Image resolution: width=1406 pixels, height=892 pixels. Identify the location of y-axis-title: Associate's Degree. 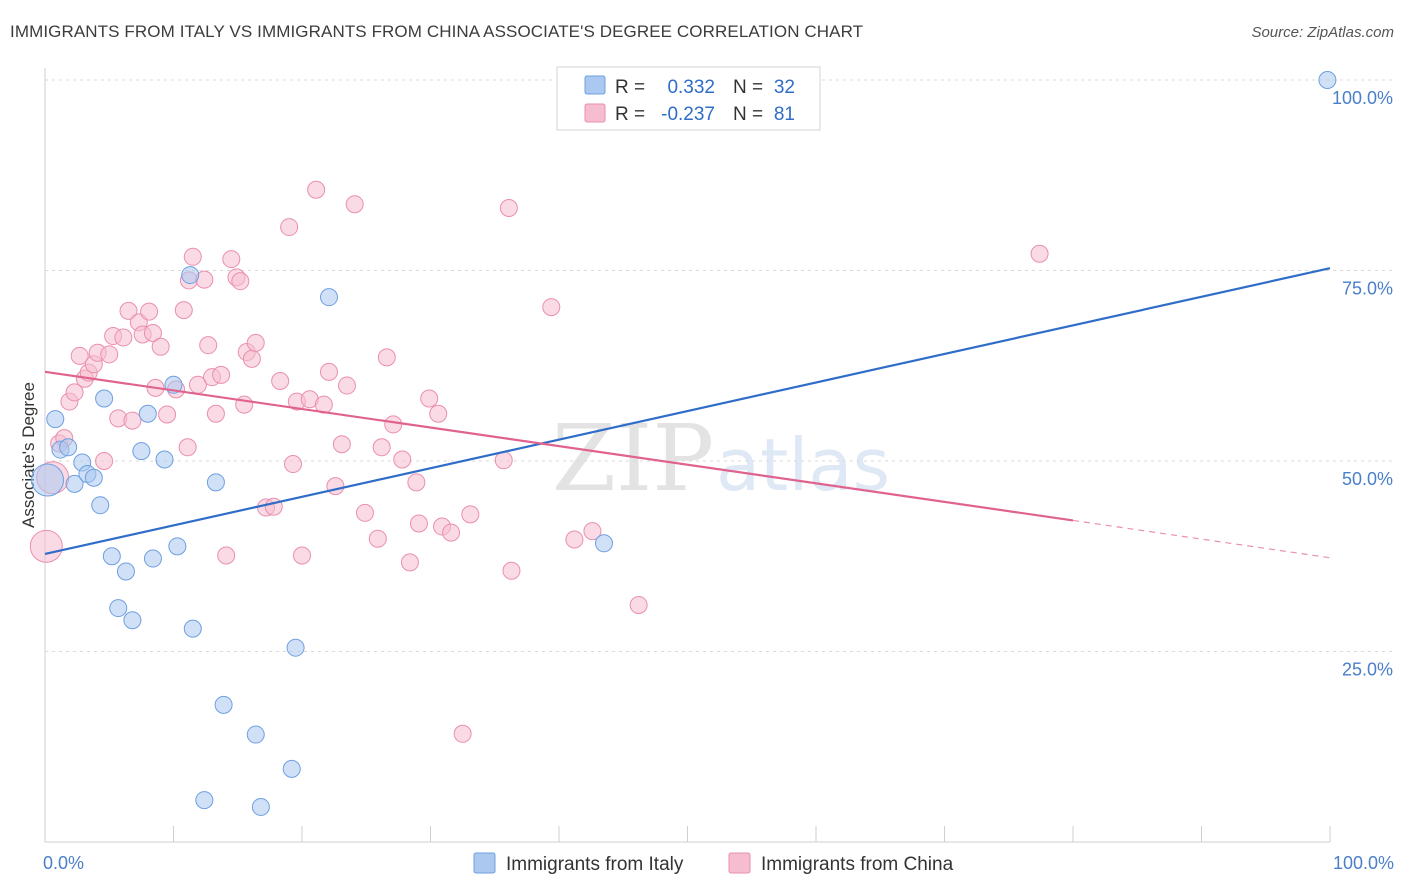
(28, 455).